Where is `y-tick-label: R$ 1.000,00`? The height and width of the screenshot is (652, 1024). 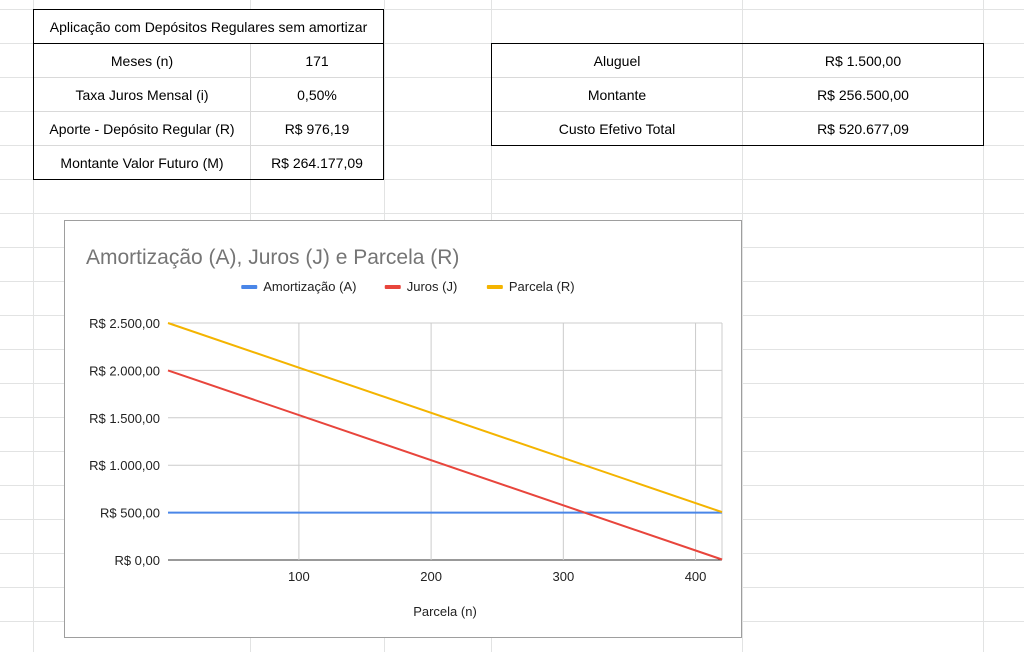
y-tick-label: R$ 1.000,00 is located at coordinates (124, 465).